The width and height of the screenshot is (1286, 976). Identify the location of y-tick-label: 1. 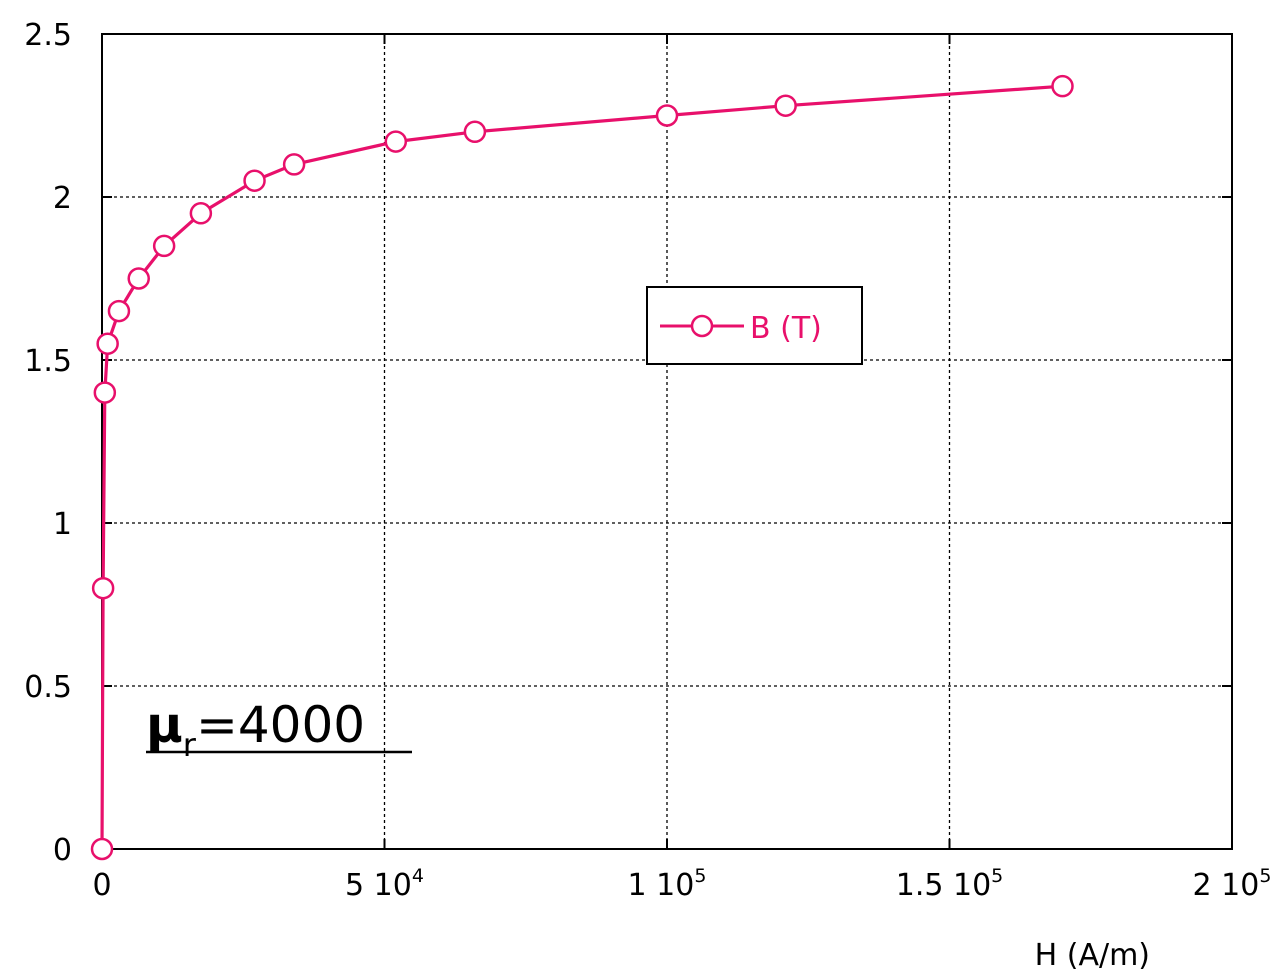
(62, 524).